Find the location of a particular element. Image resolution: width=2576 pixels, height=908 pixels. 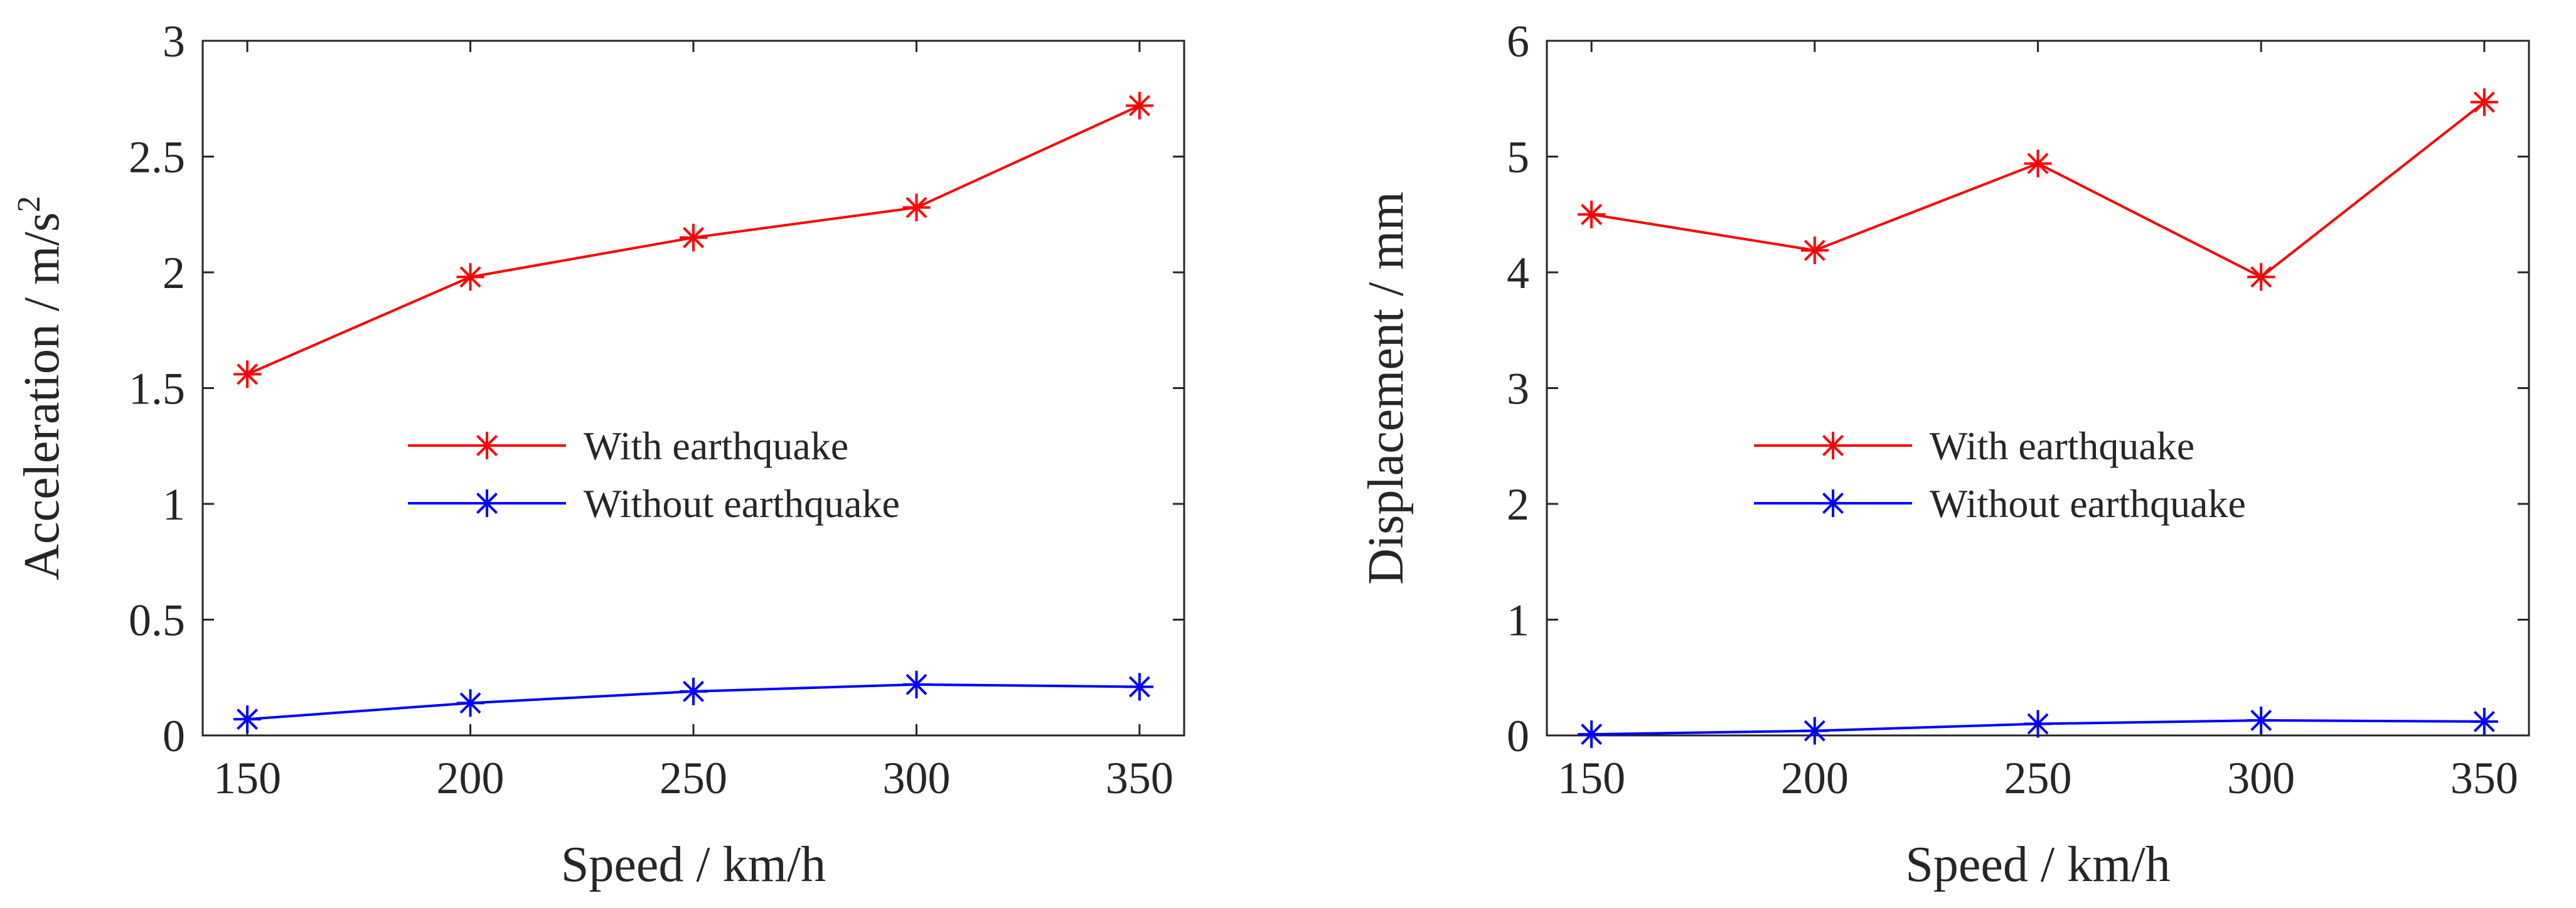

y-axis-label: Displacement / mm is located at coordinates (1386, 388).